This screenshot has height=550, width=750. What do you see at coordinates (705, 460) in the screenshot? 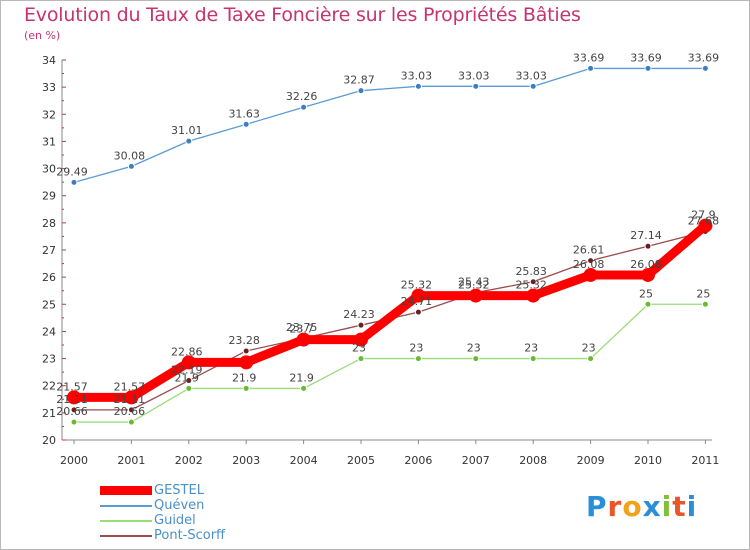
I see `x-tick-label: 2011` at bounding box center [705, 460].